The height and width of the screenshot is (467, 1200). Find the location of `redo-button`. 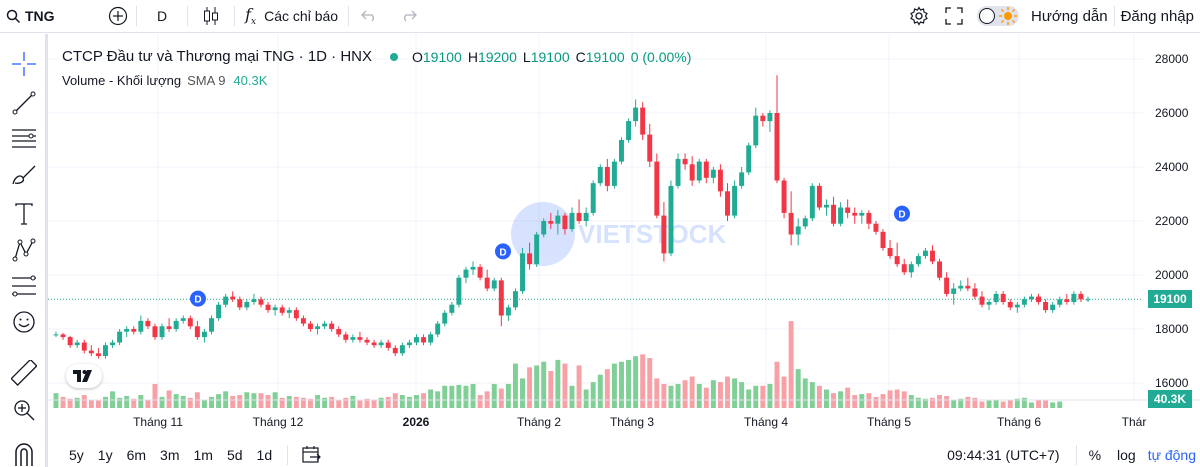

redo-button is located at coordinates (409, 16).